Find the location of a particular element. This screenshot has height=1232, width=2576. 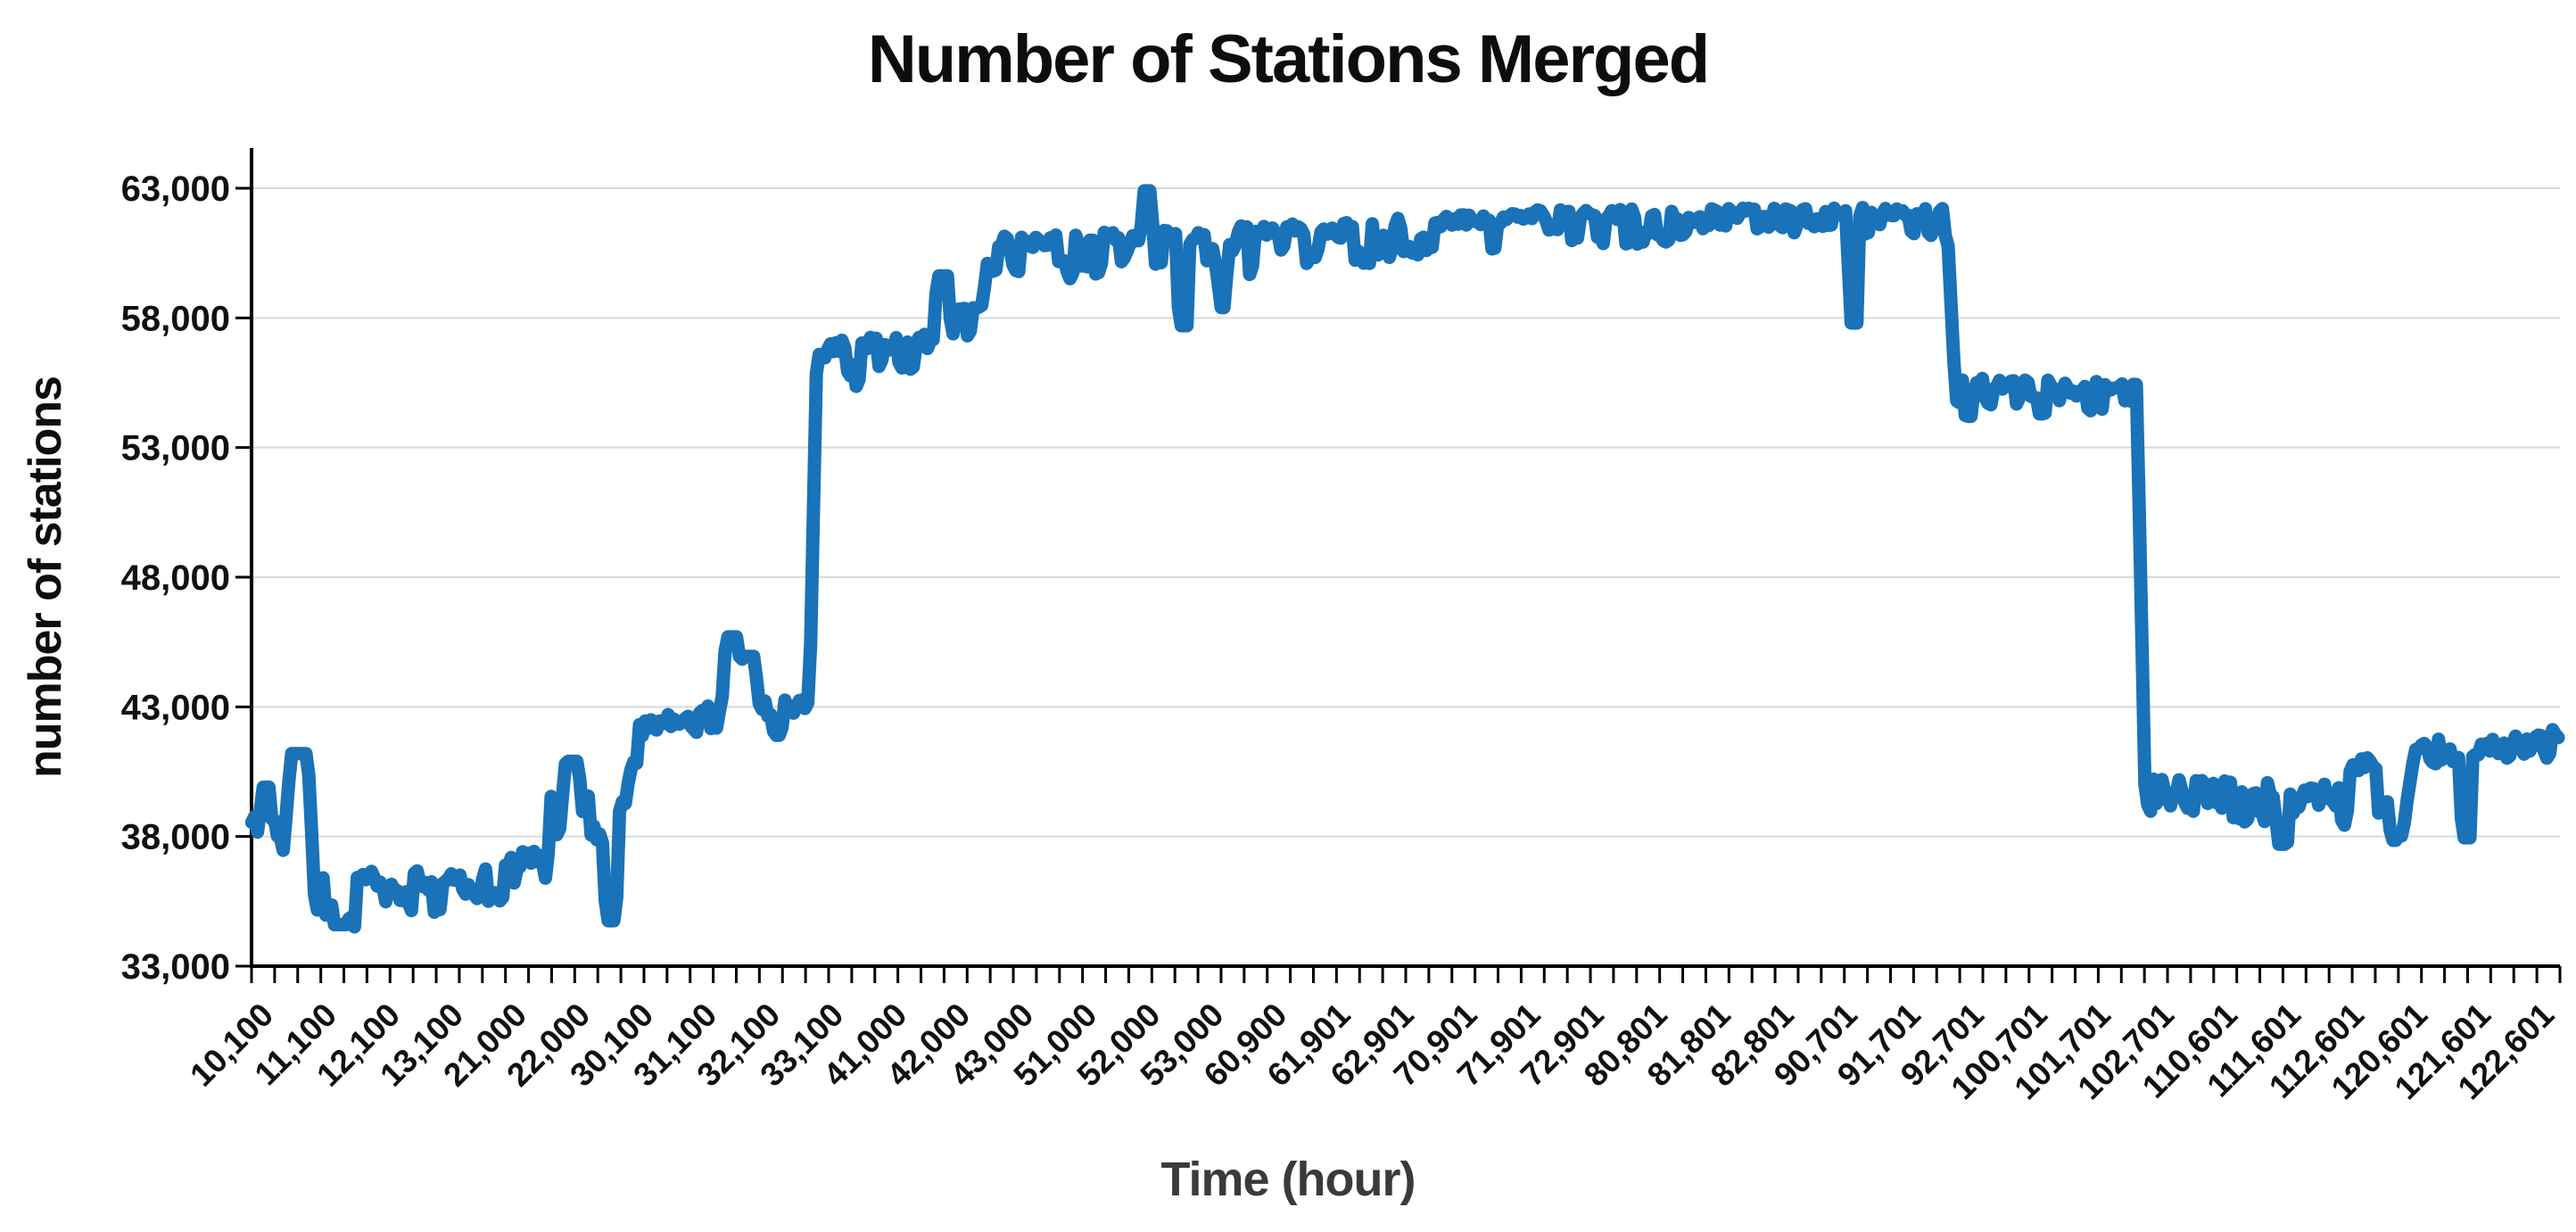

y-tick-label: 63,000 is located at coordinates (176, 189).